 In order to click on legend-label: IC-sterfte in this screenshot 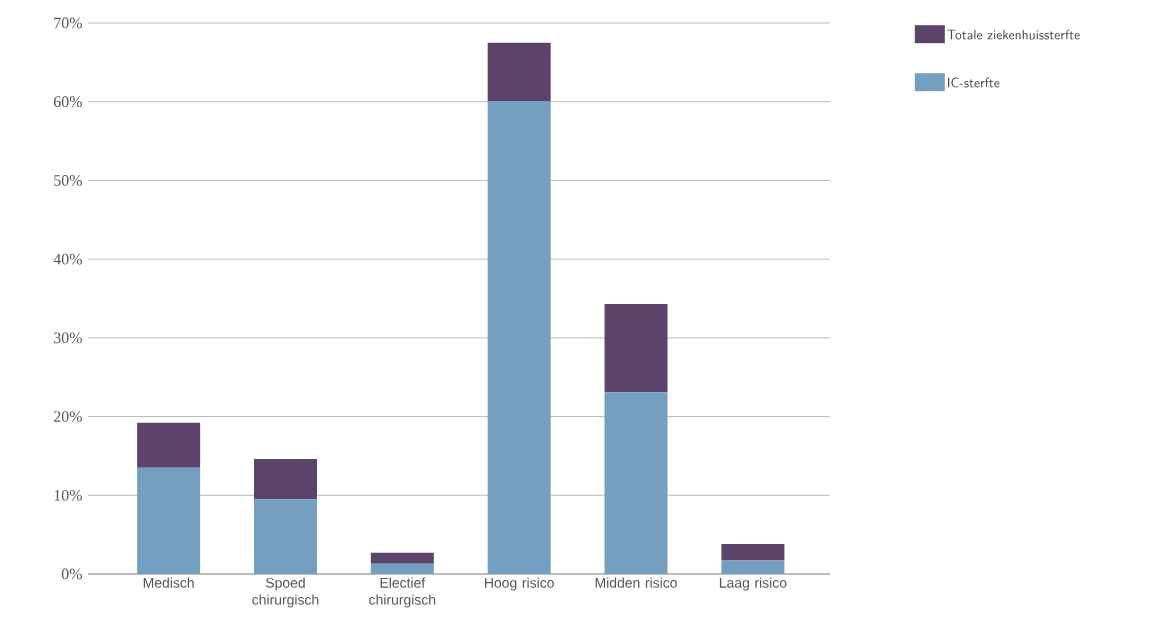, I will do `click(974, 82)`.